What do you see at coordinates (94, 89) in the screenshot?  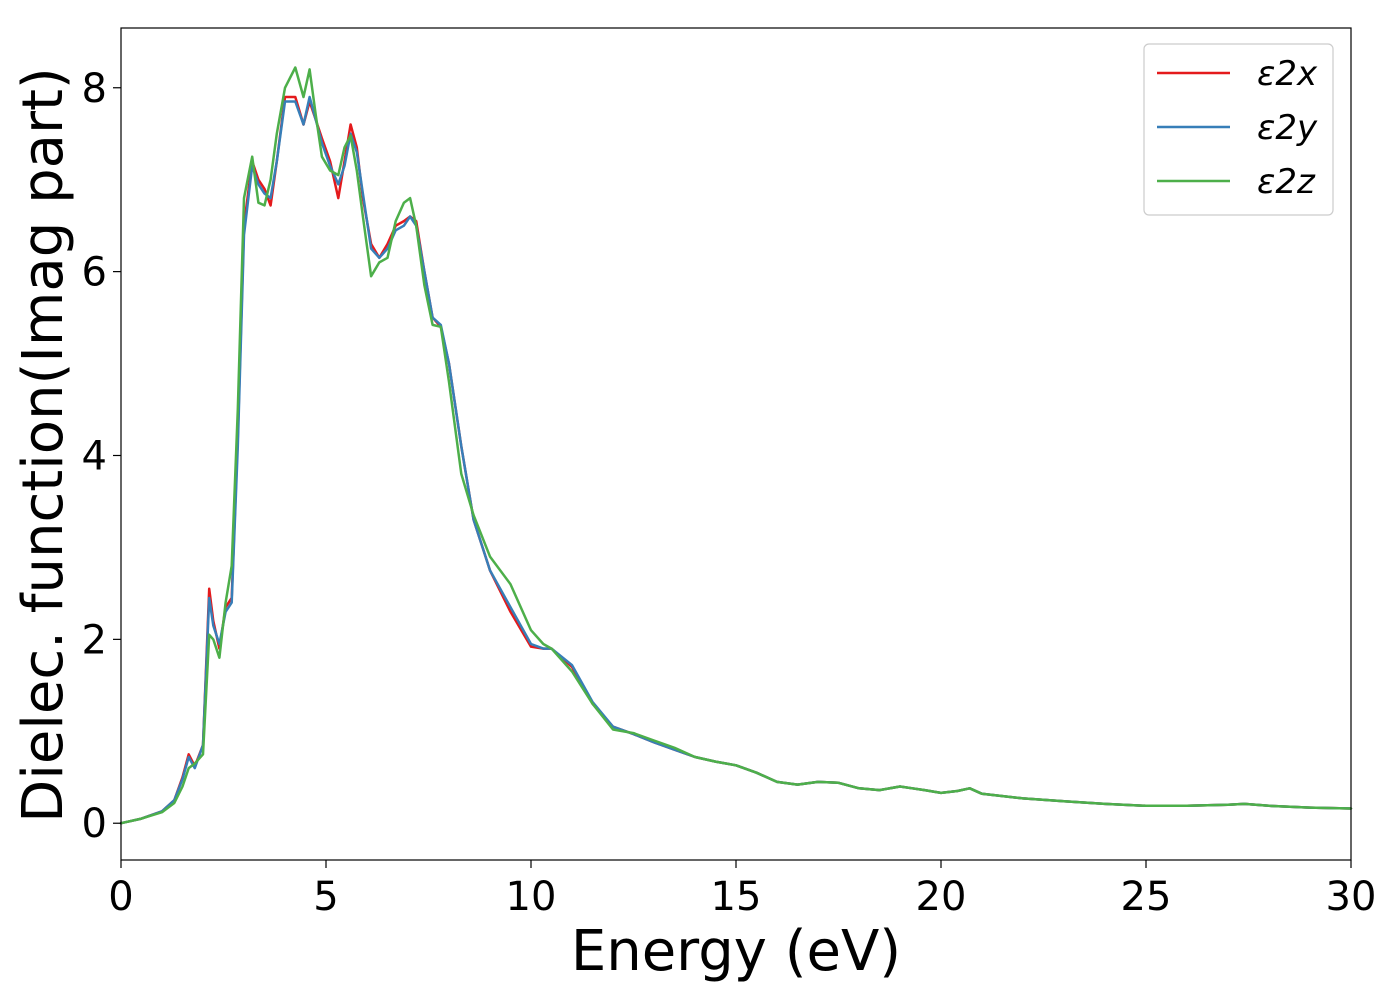 I see `y-tick-label: 8` at bounding box center [94, 89].